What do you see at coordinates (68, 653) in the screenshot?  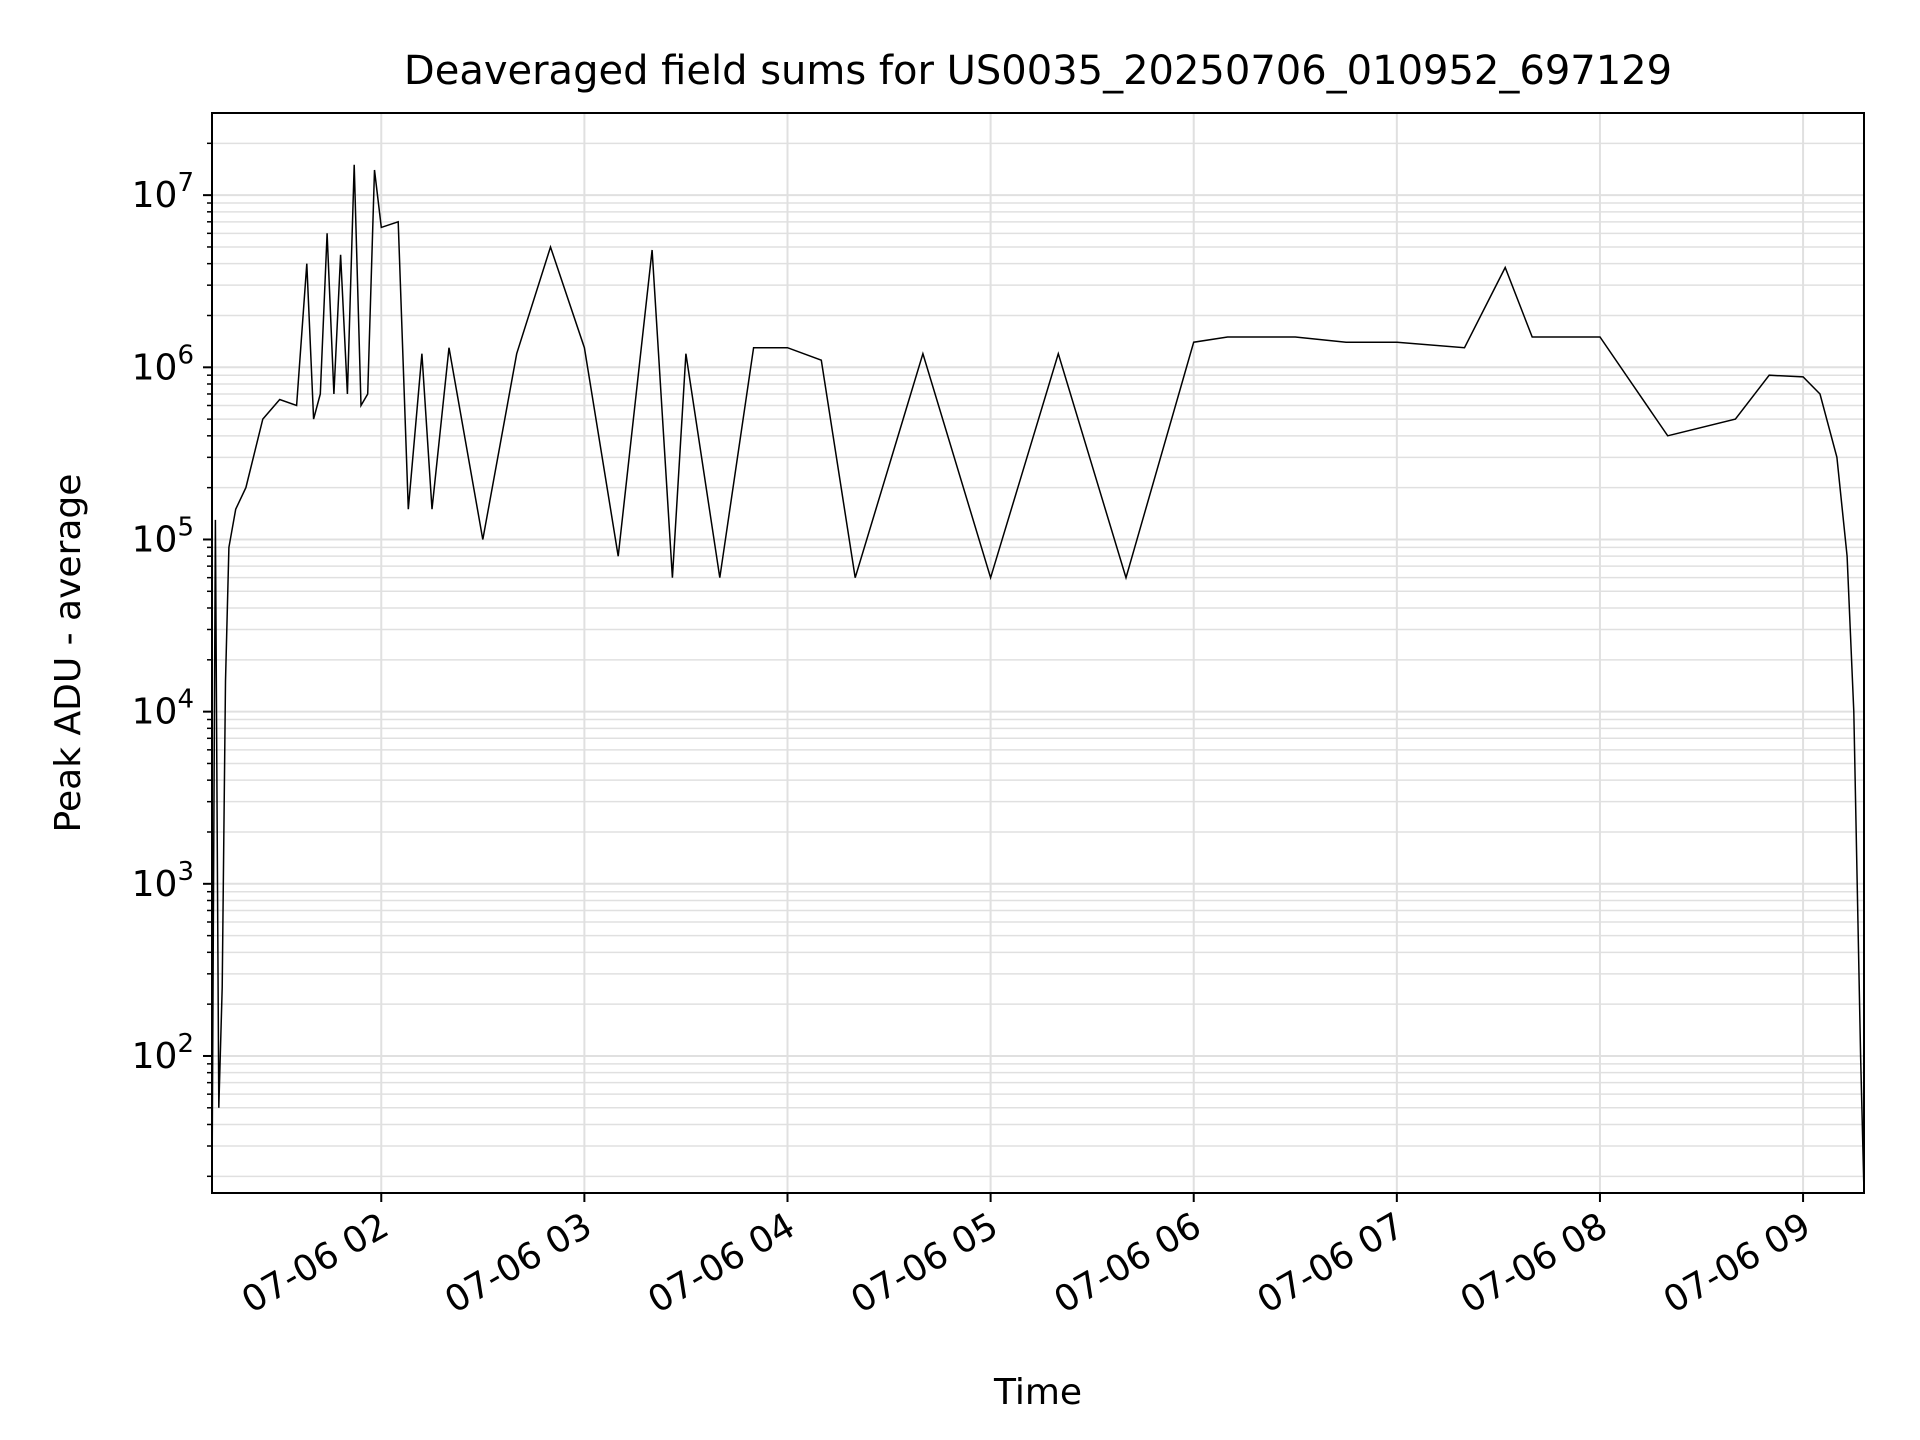 I see `y-axis-label: Peak ADU - average` at bounding box center [68, 653].